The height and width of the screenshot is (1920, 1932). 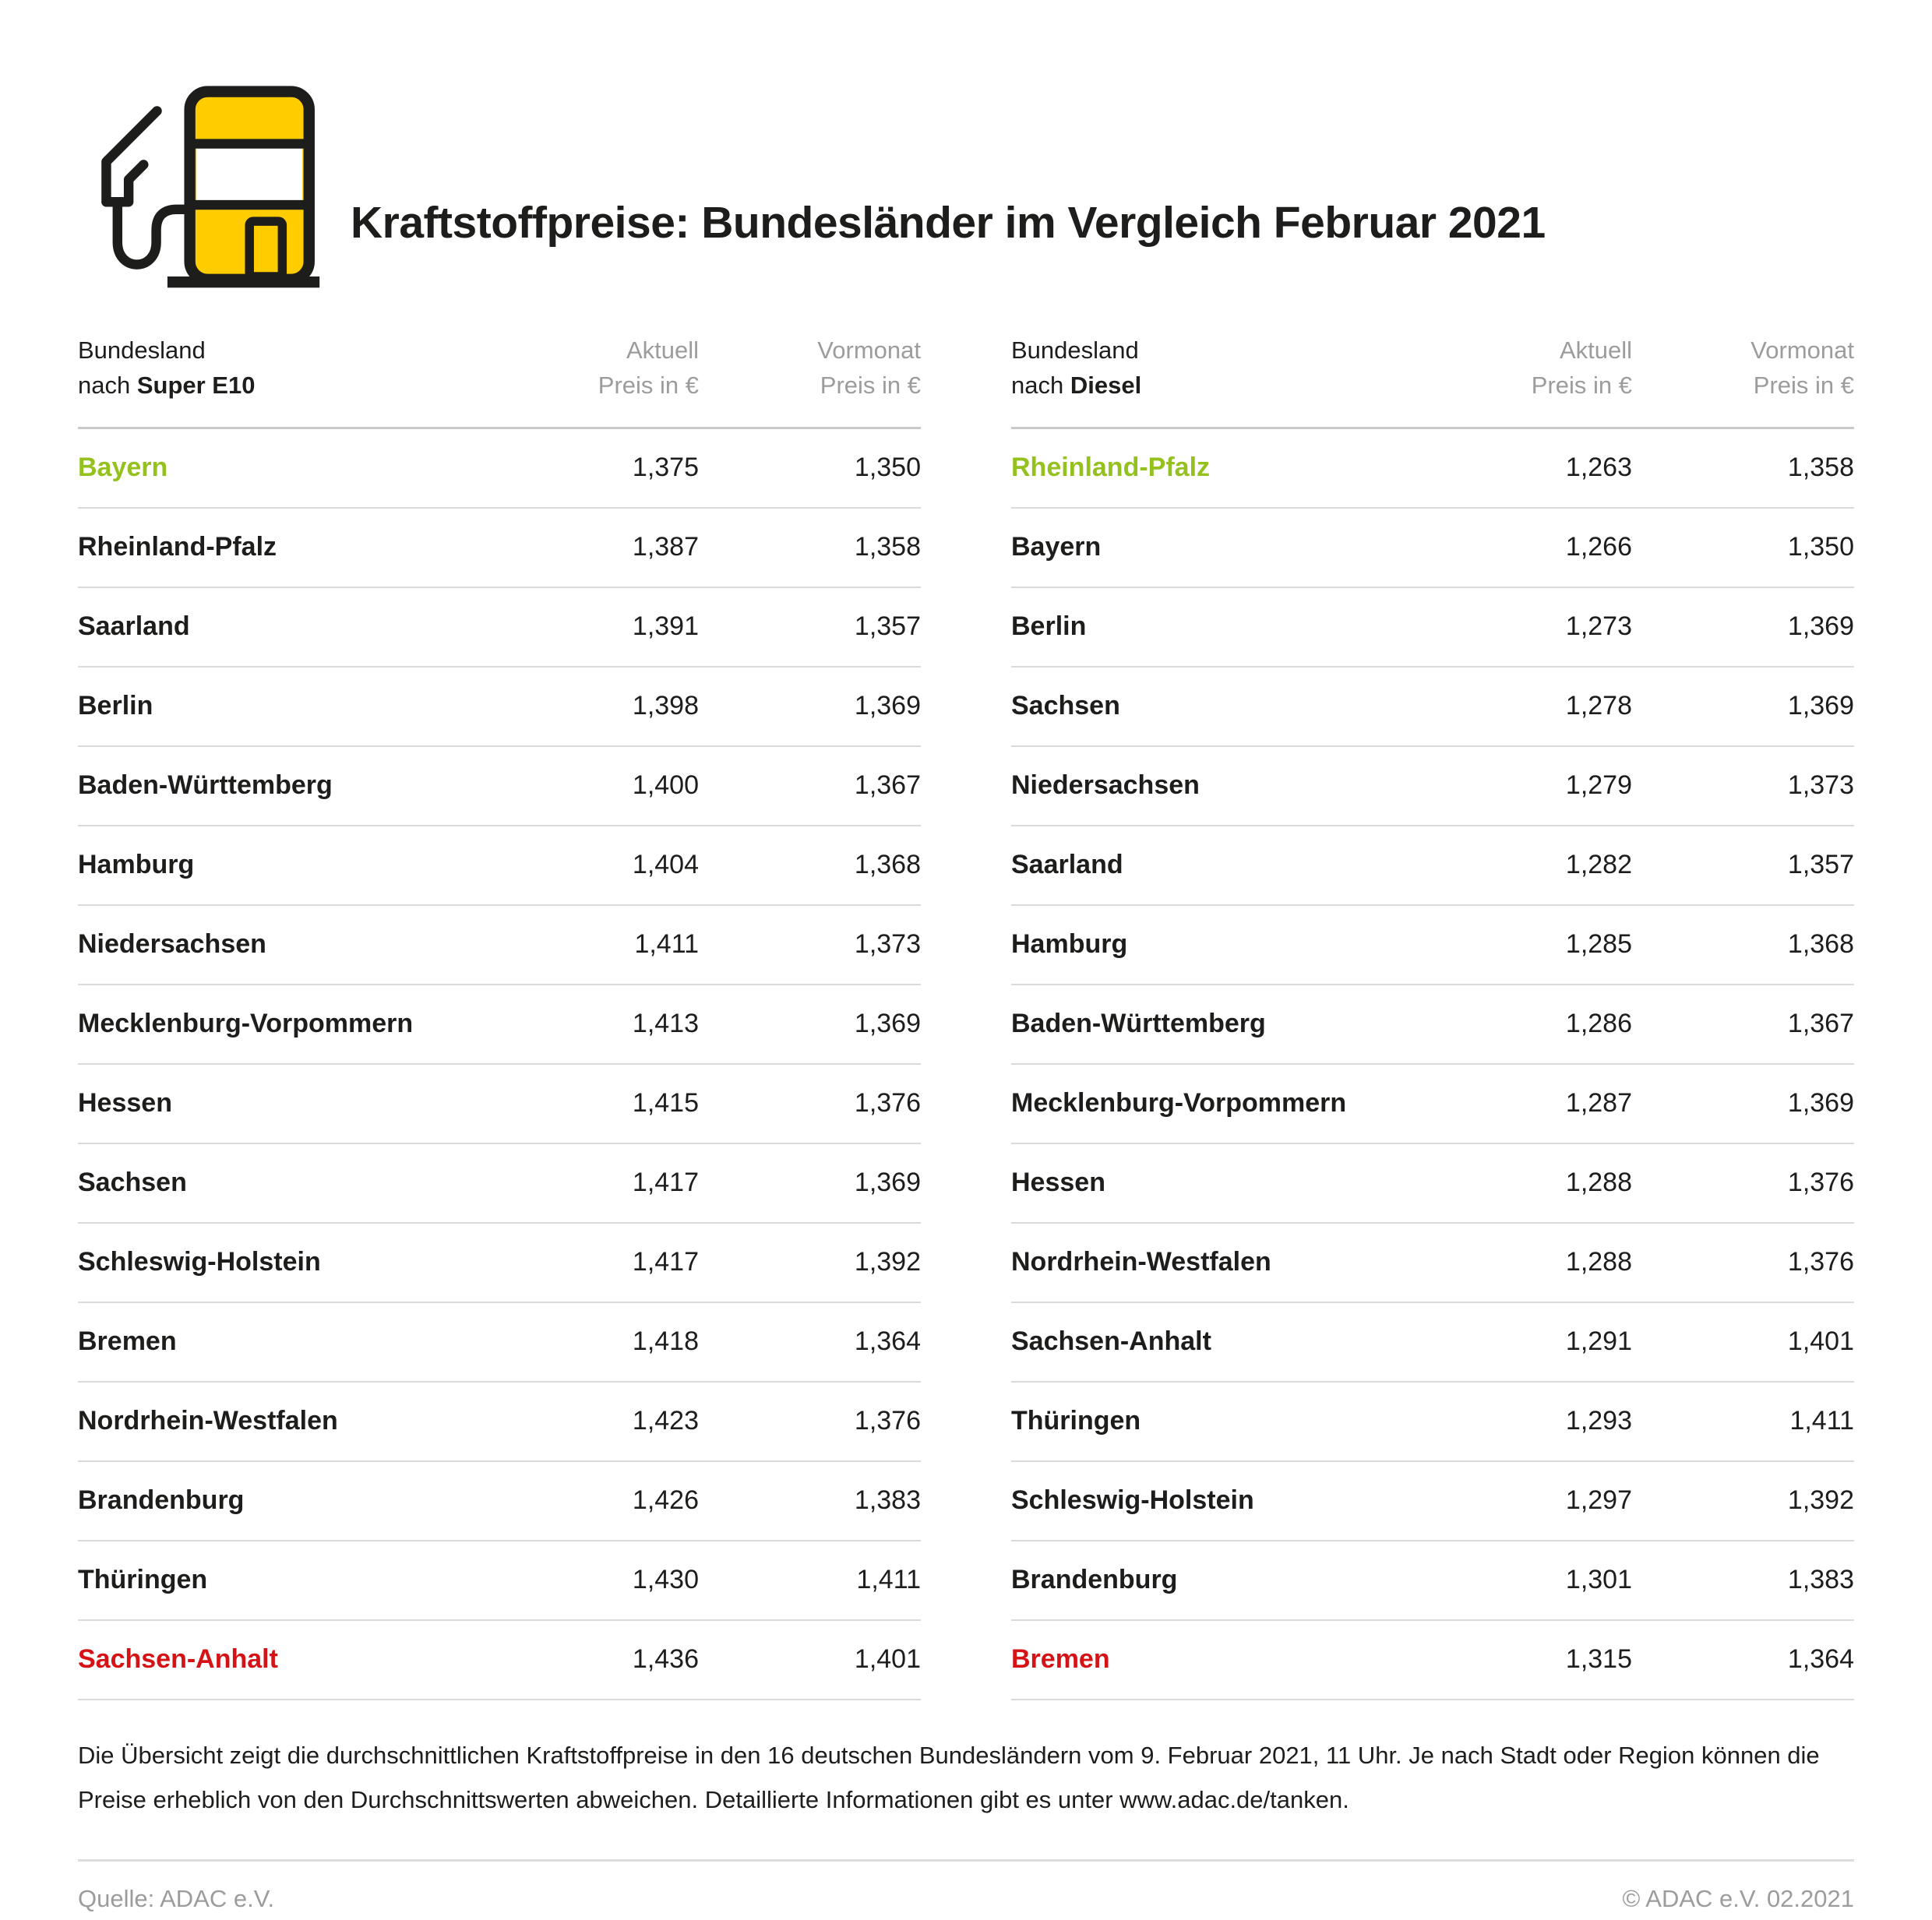 What do you see at coordinates (196, 385) in the screenshot?
I see `header-fuel-type: Super E10` at bounding box center [196, 385].